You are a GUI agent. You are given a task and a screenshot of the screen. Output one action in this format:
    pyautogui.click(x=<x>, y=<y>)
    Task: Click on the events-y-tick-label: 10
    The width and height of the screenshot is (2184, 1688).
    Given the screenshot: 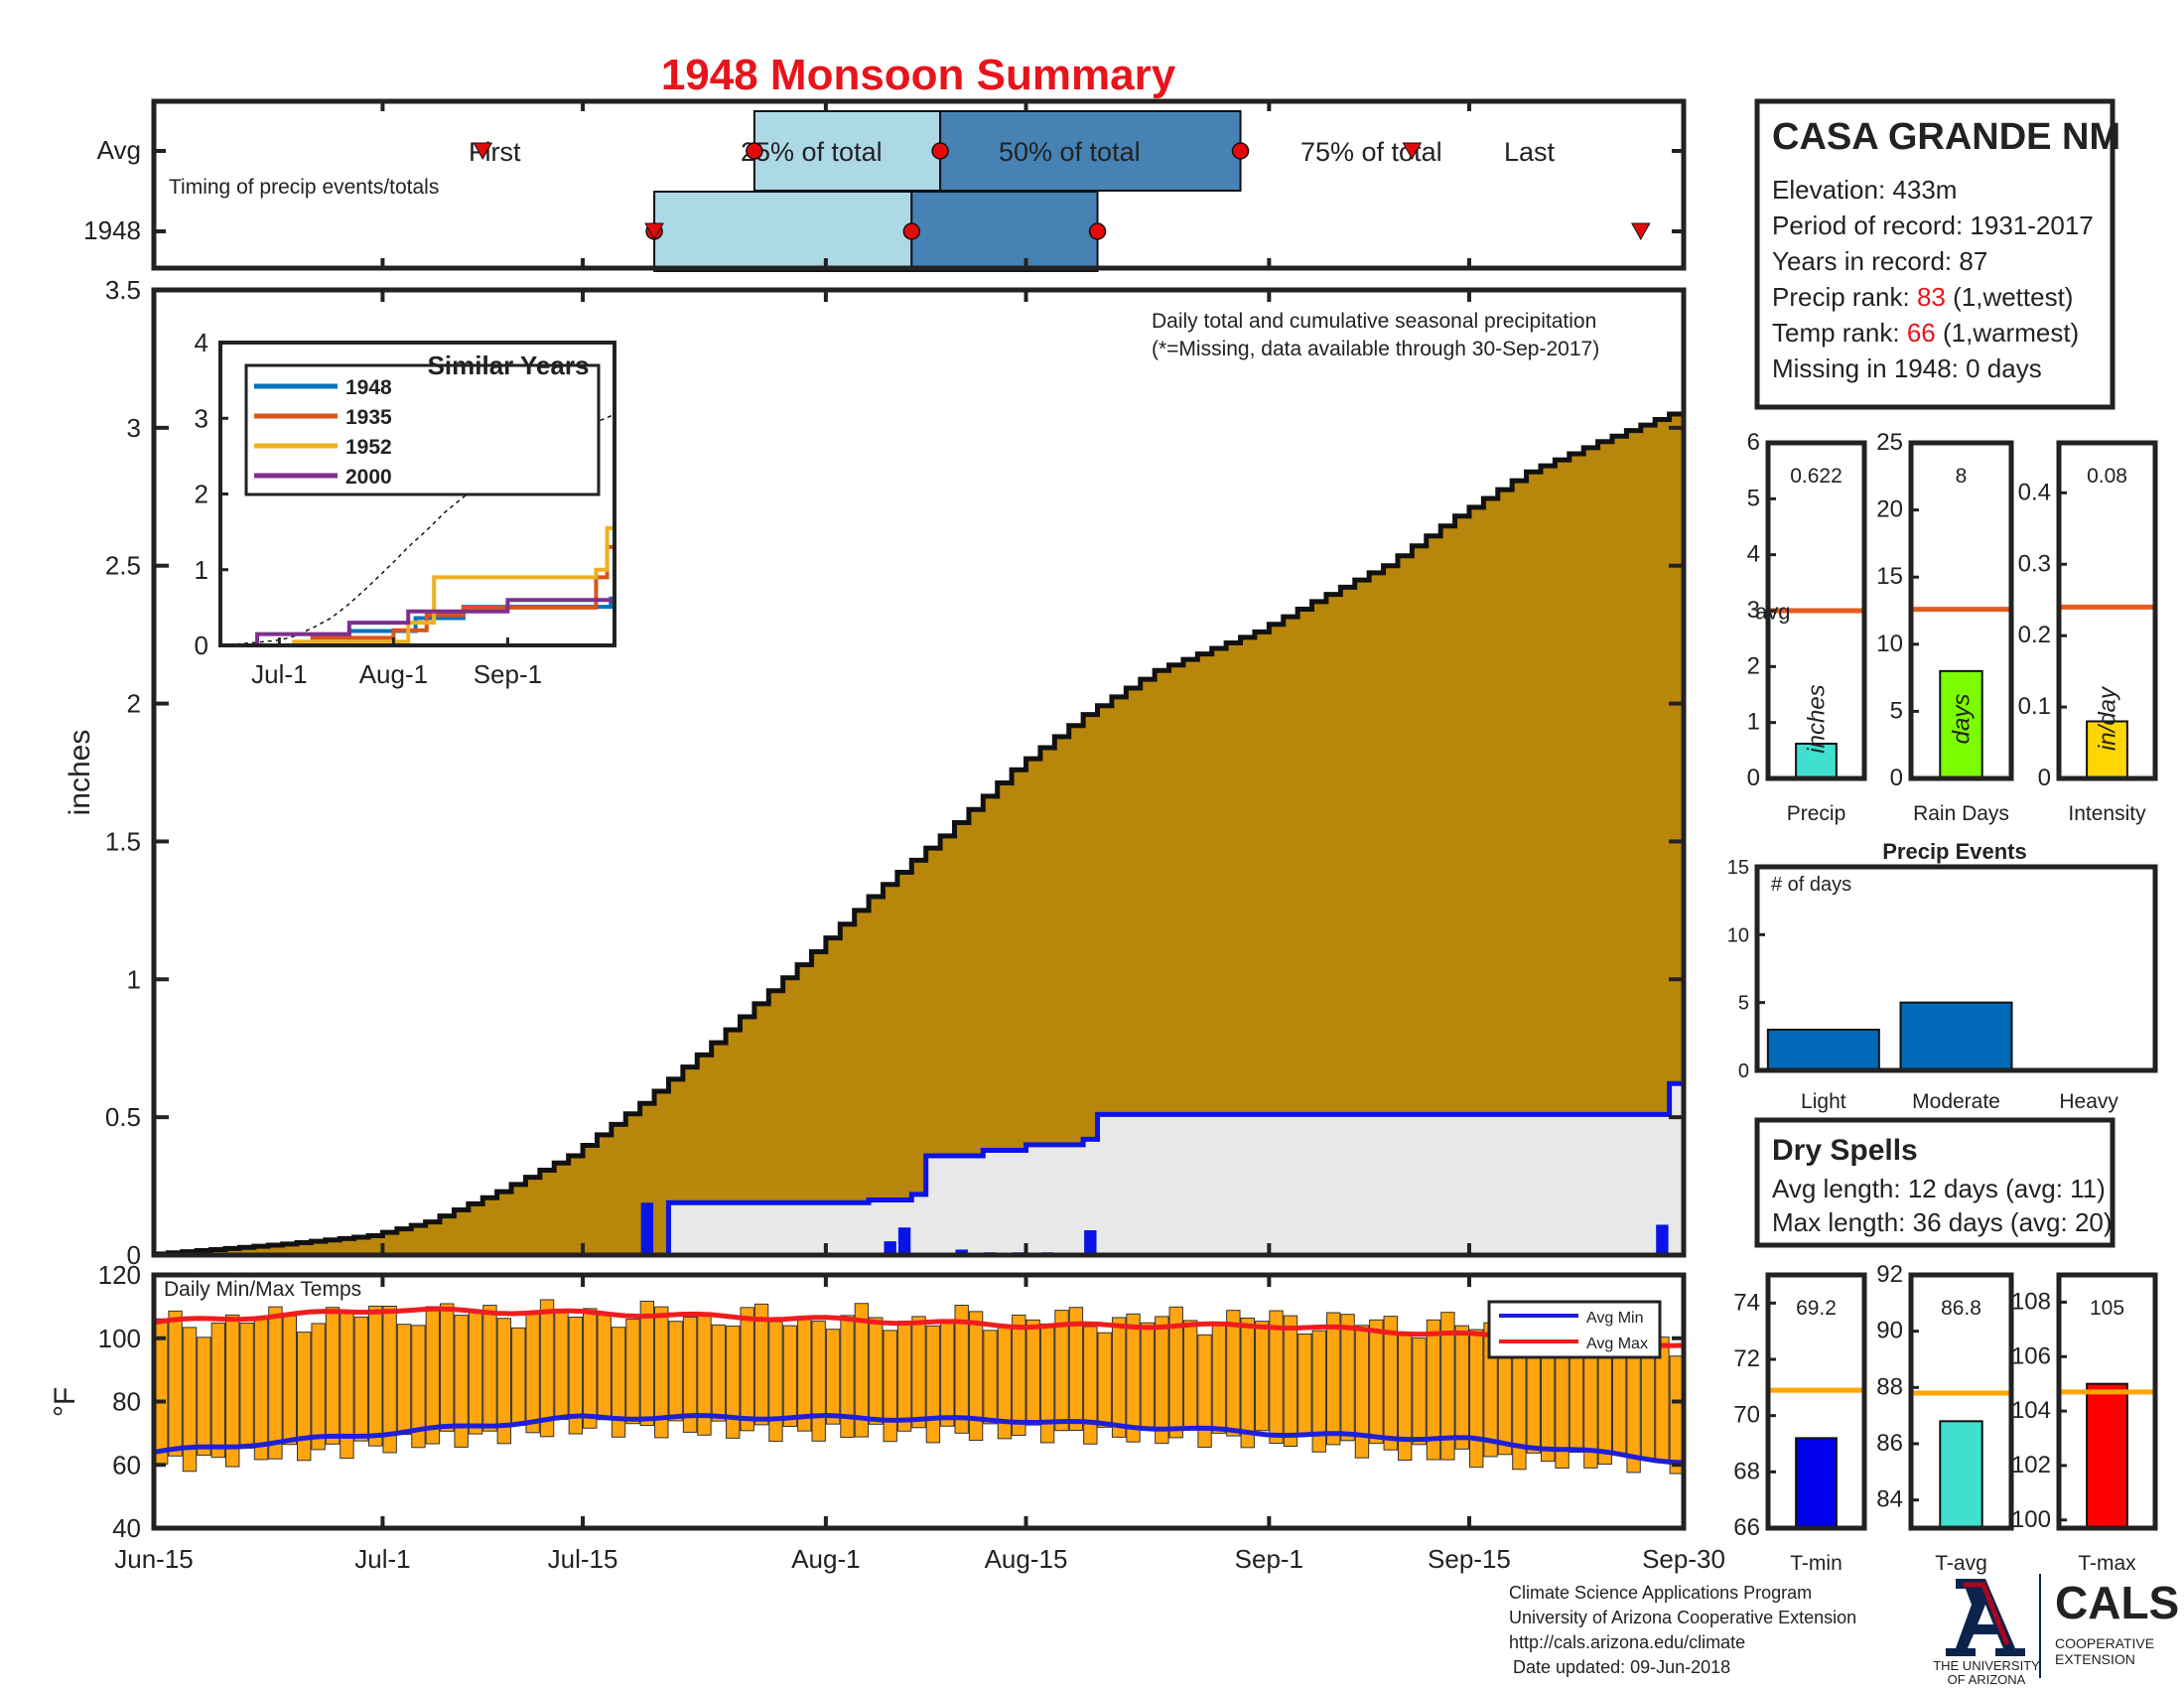 What is the action you would take?
    pyautogui.click(x=1738, y=935)
    